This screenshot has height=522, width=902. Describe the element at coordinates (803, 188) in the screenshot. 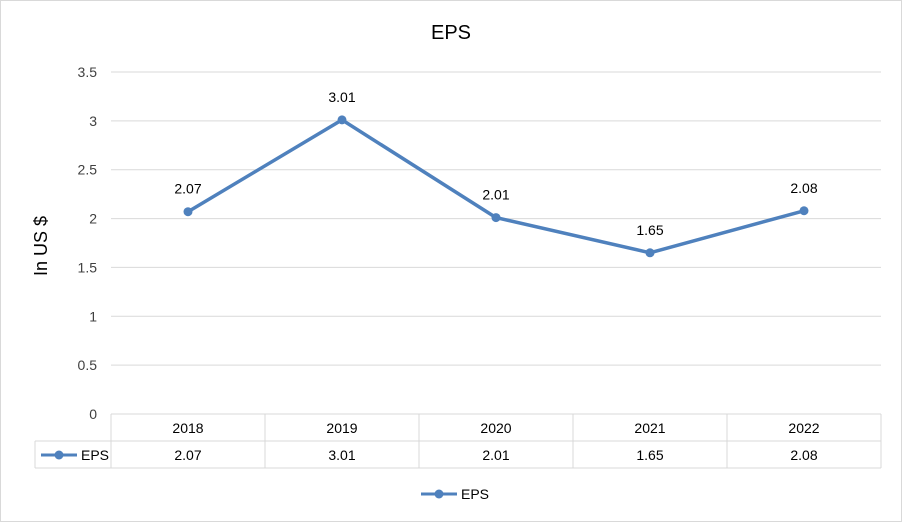

I see `data-label: 2.08` at that location.